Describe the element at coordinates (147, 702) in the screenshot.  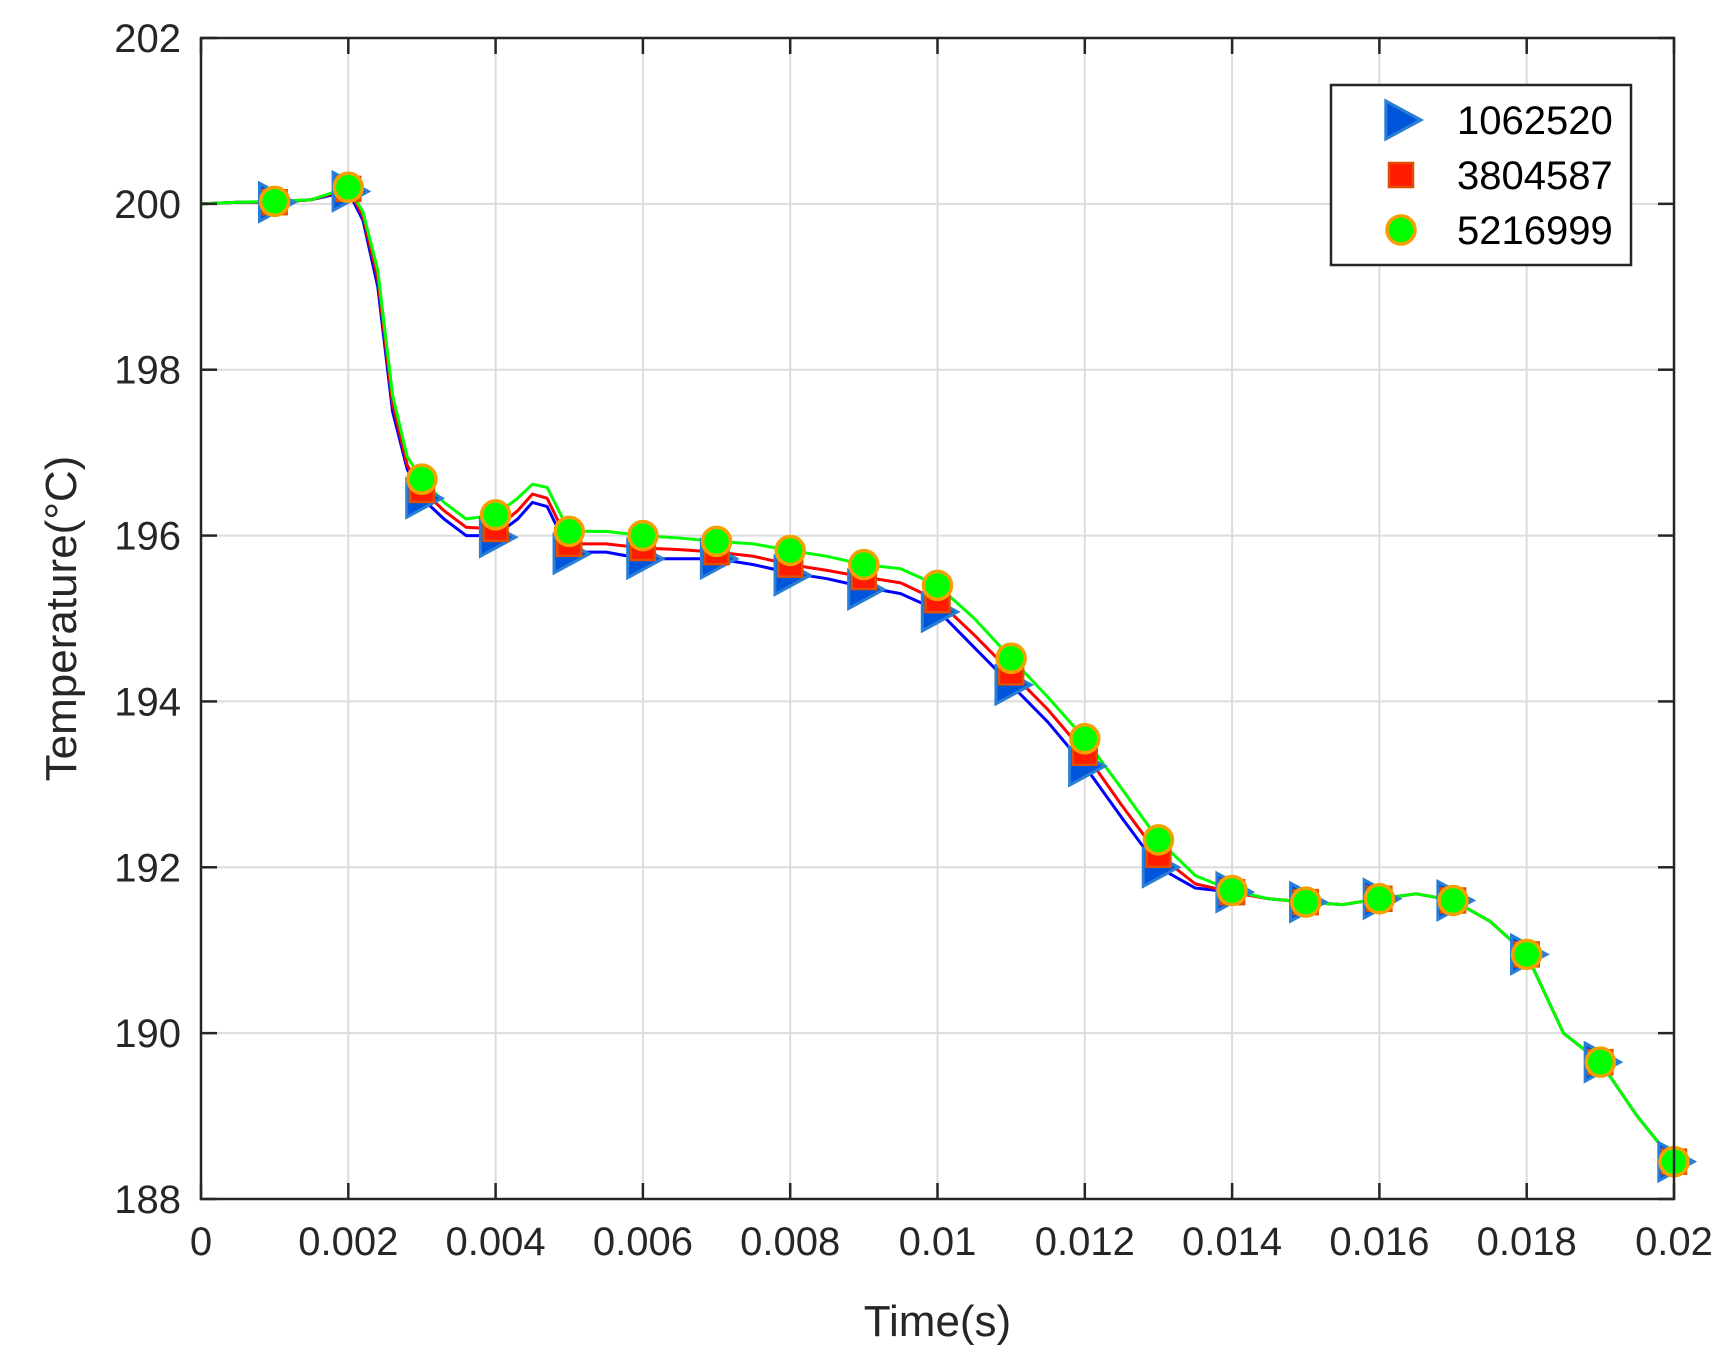
I see `y-tick-label: 194` at that location.